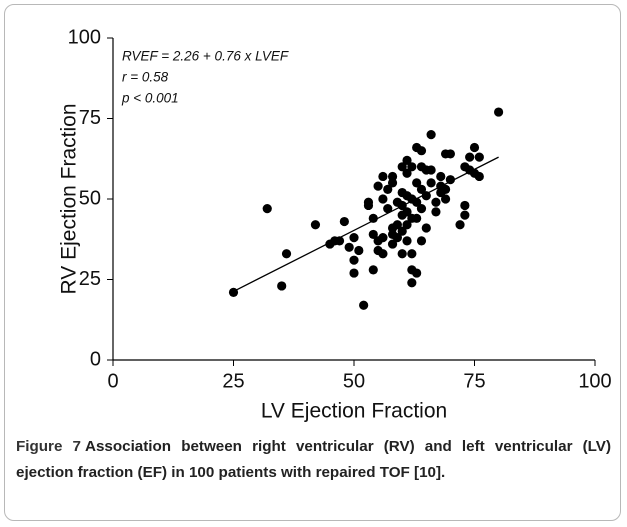  What do you see at coordinates (474, 381) in the screenshot?
I see `x-tick-label: 75` at bounding box center [474, 381].